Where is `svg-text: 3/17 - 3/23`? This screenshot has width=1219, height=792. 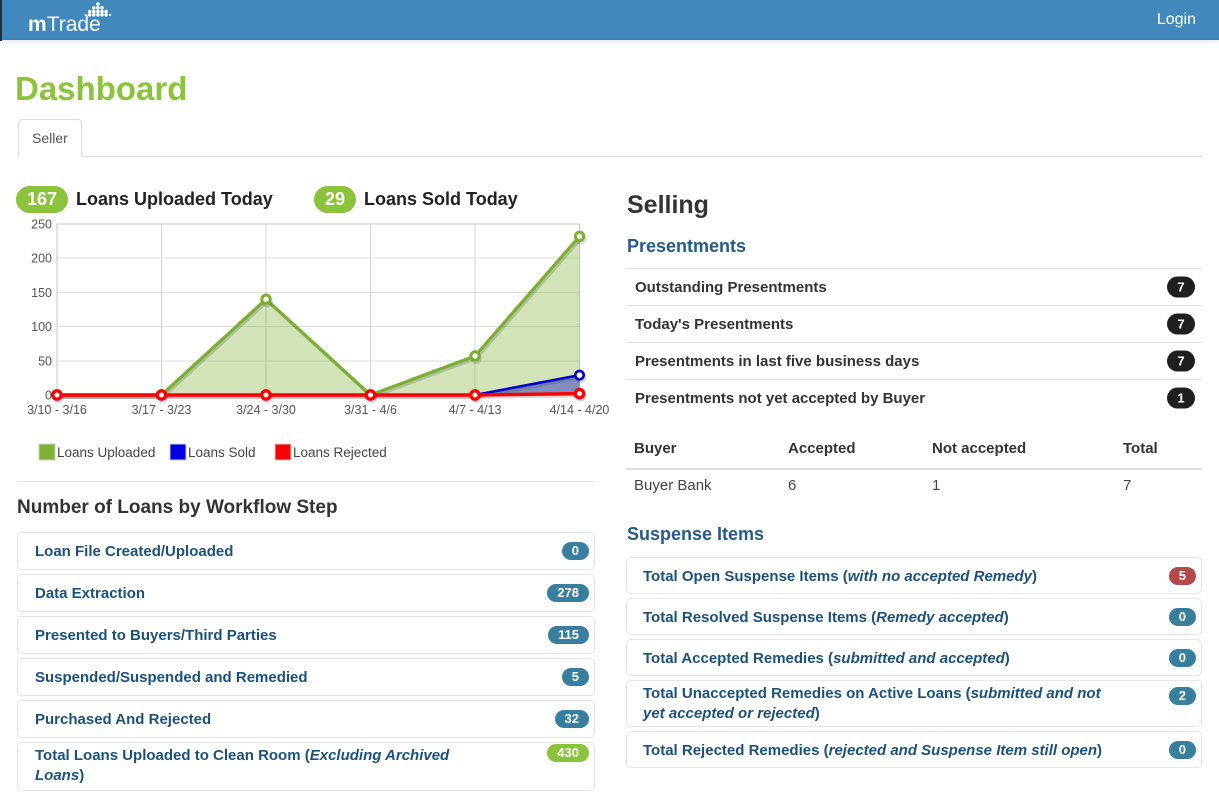 svg-text: 3/17 - 3/23 is located at coordinates (162, 410).